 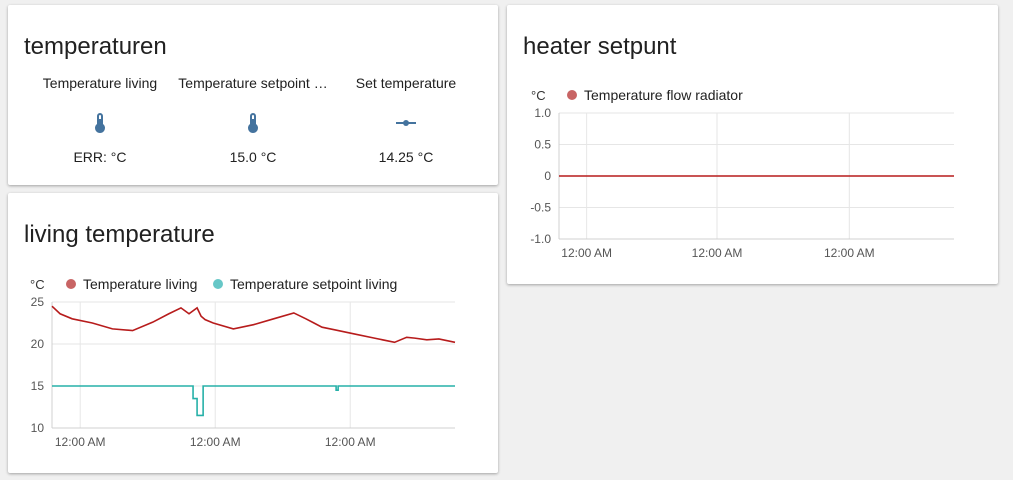 I want to click on y-tick-label: 15, so click(x=38, y=386).